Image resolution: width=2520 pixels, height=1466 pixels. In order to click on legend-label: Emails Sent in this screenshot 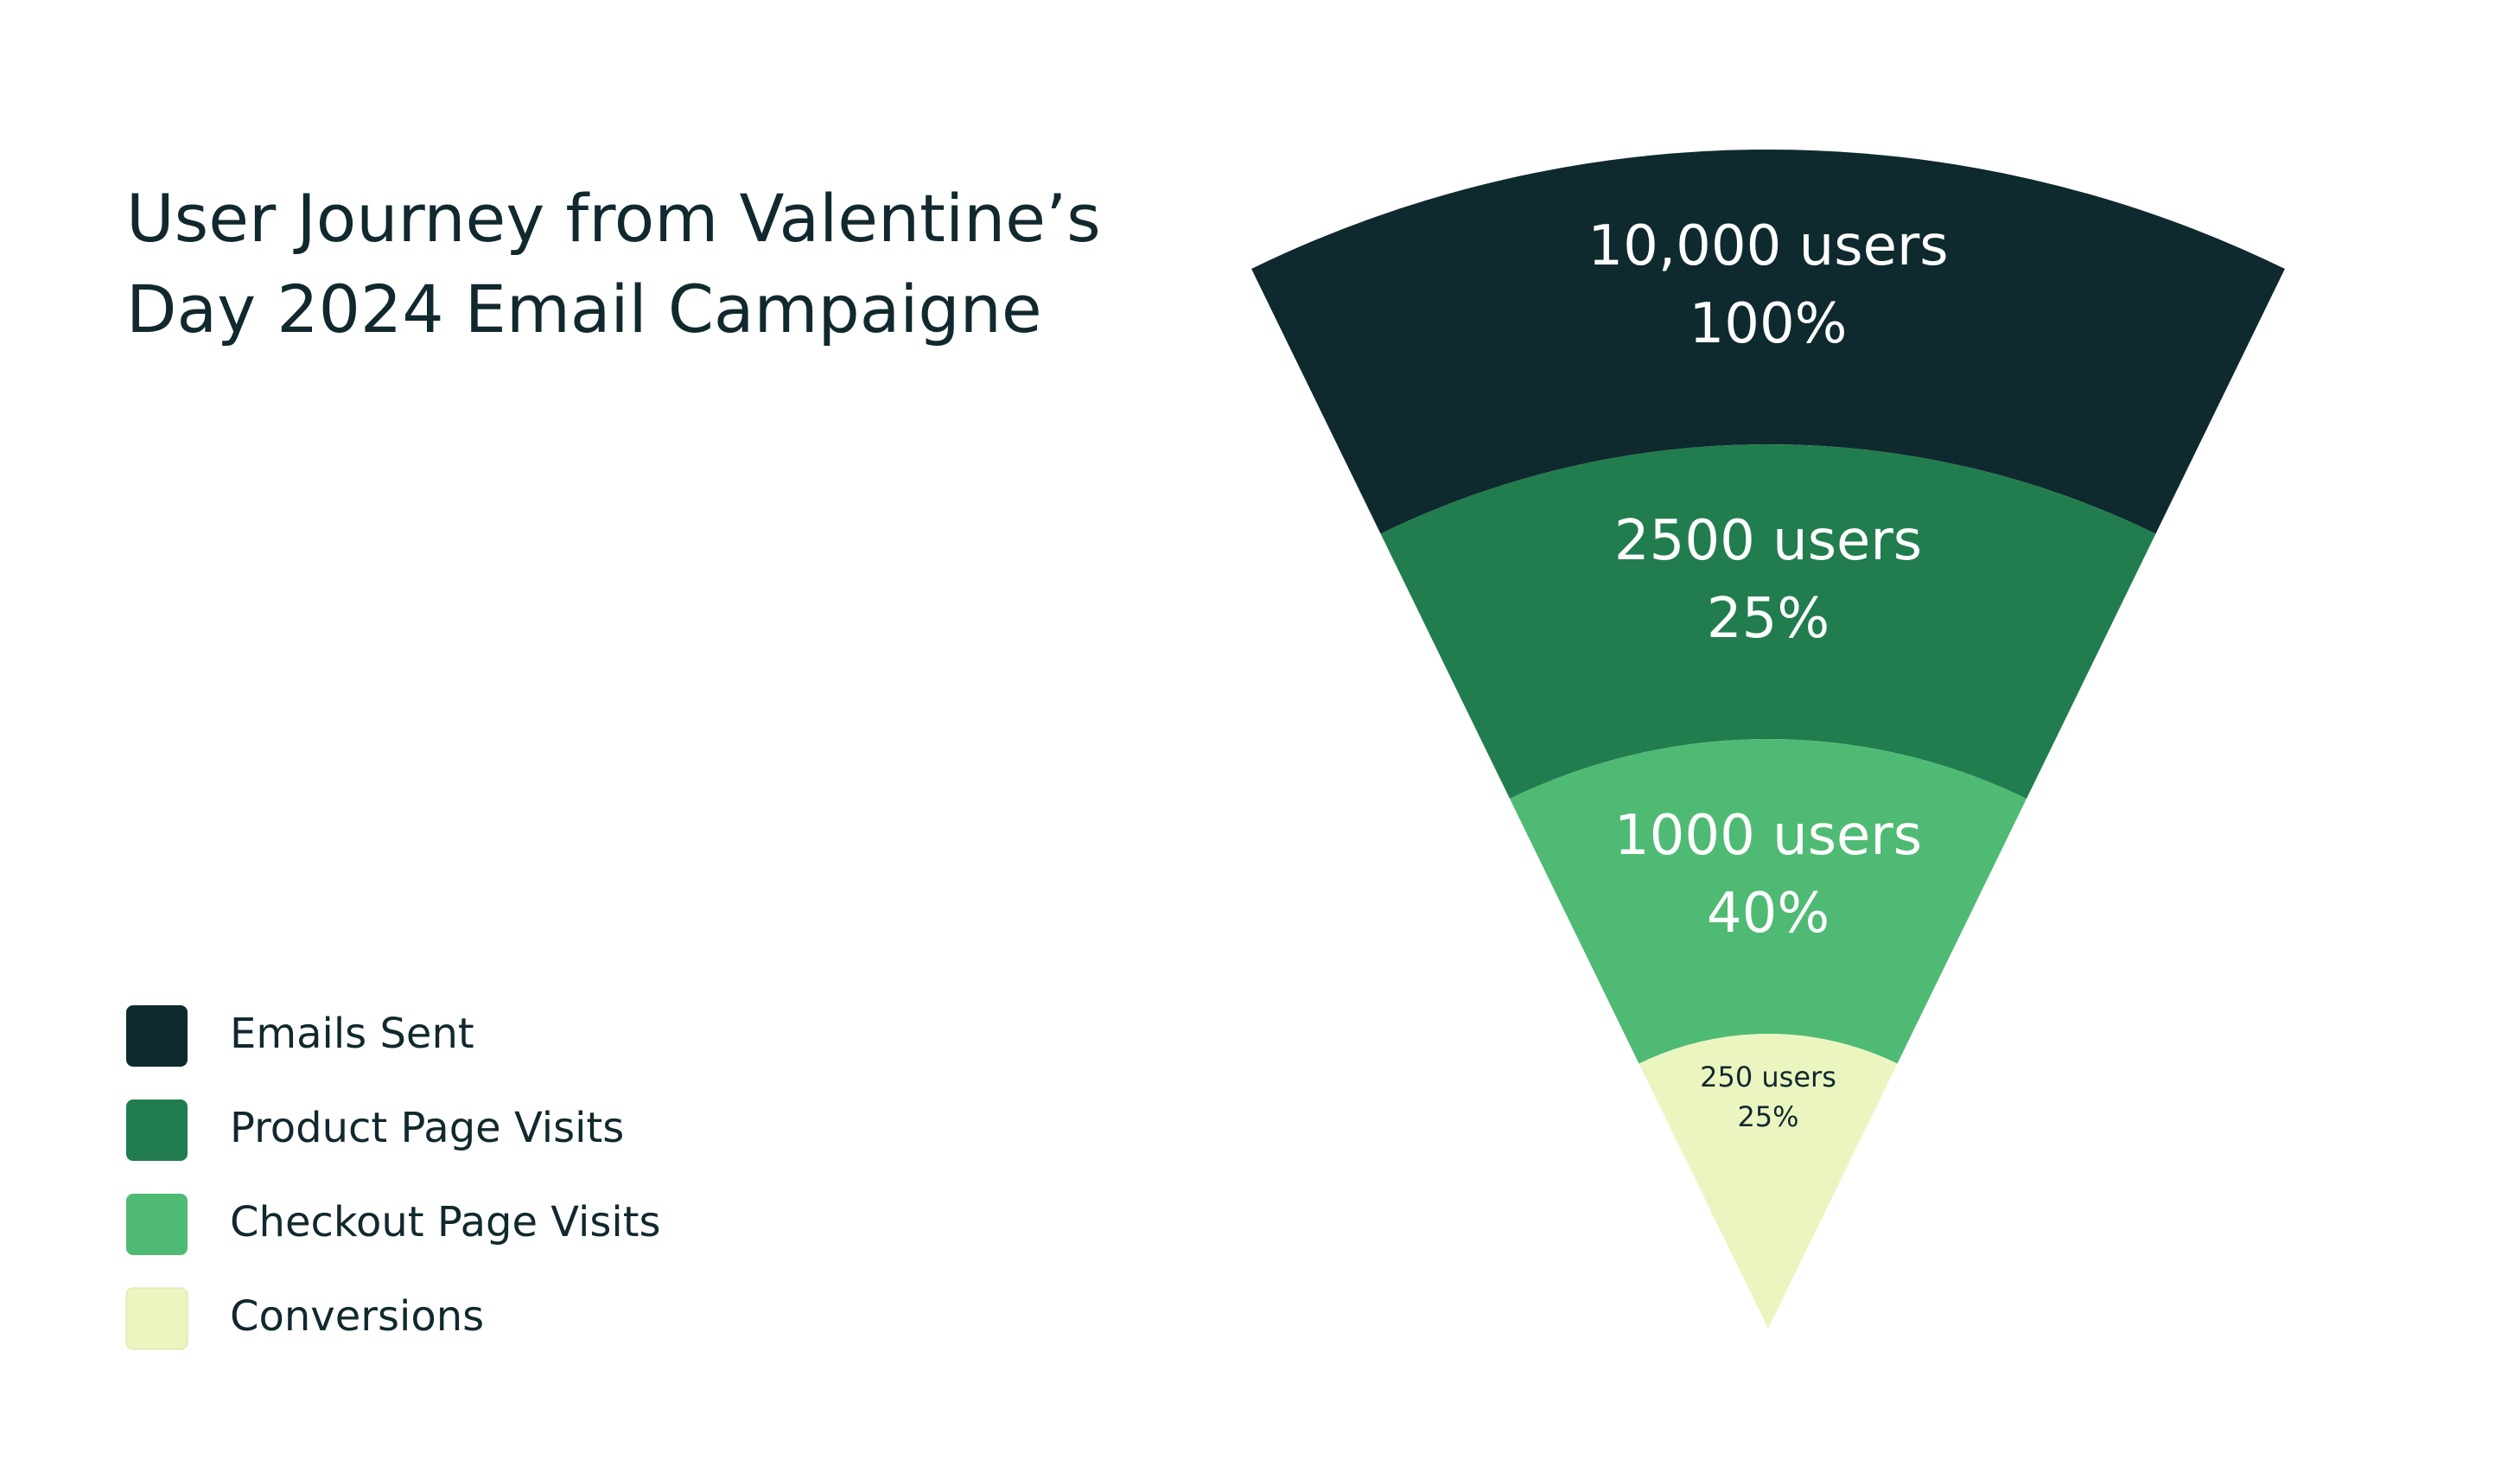, I will do `click(352, 1034)`.